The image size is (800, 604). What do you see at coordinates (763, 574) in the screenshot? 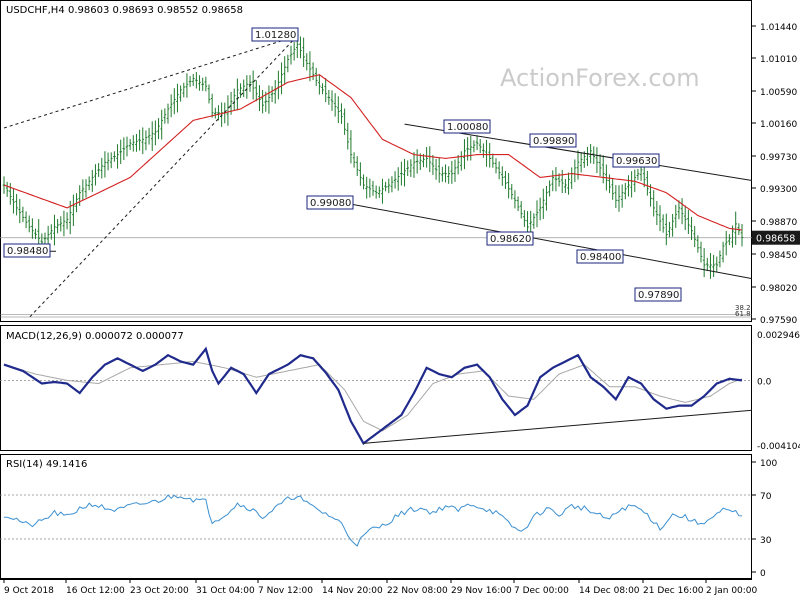
I see `rsi-axis-label: 0` at bounding box center [763, 574].